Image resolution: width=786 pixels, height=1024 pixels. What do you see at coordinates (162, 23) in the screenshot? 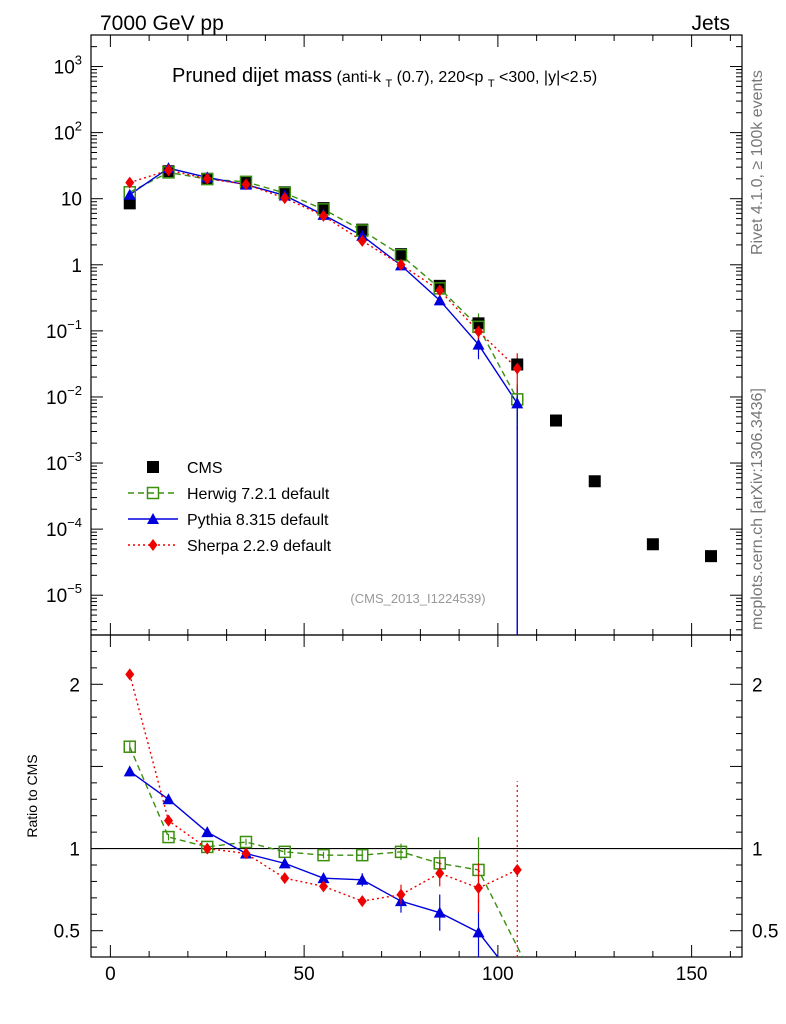
I see `header-left: 7000 GeV pp` at bounding box center [162, 23].